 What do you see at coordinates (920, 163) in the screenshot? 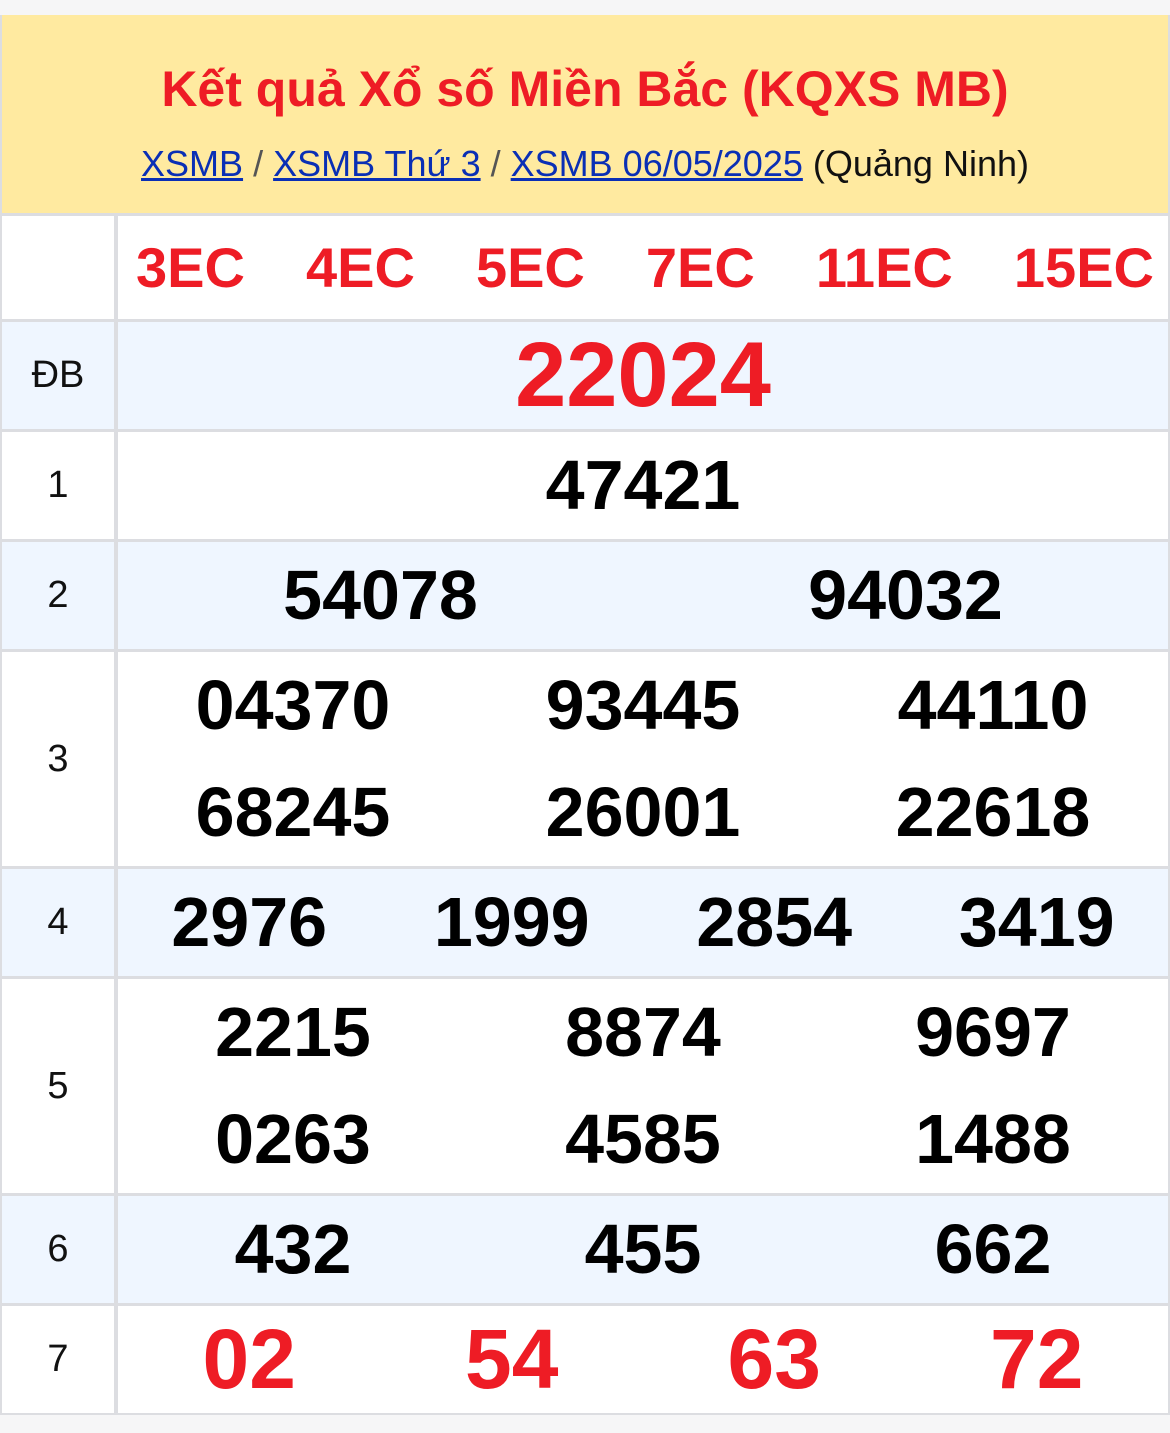
I see `province-label: (Quảng Ninh)` at bounding box center [920, 163].